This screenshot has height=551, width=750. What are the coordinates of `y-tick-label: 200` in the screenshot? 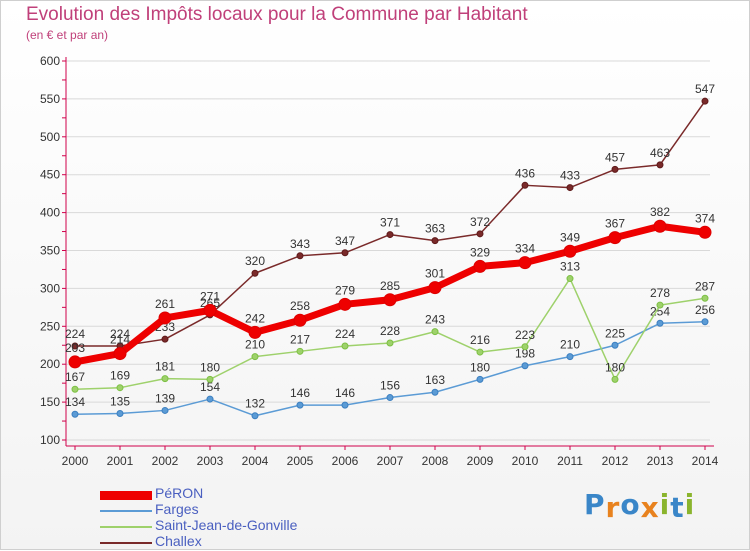 It's located at (50, 364).